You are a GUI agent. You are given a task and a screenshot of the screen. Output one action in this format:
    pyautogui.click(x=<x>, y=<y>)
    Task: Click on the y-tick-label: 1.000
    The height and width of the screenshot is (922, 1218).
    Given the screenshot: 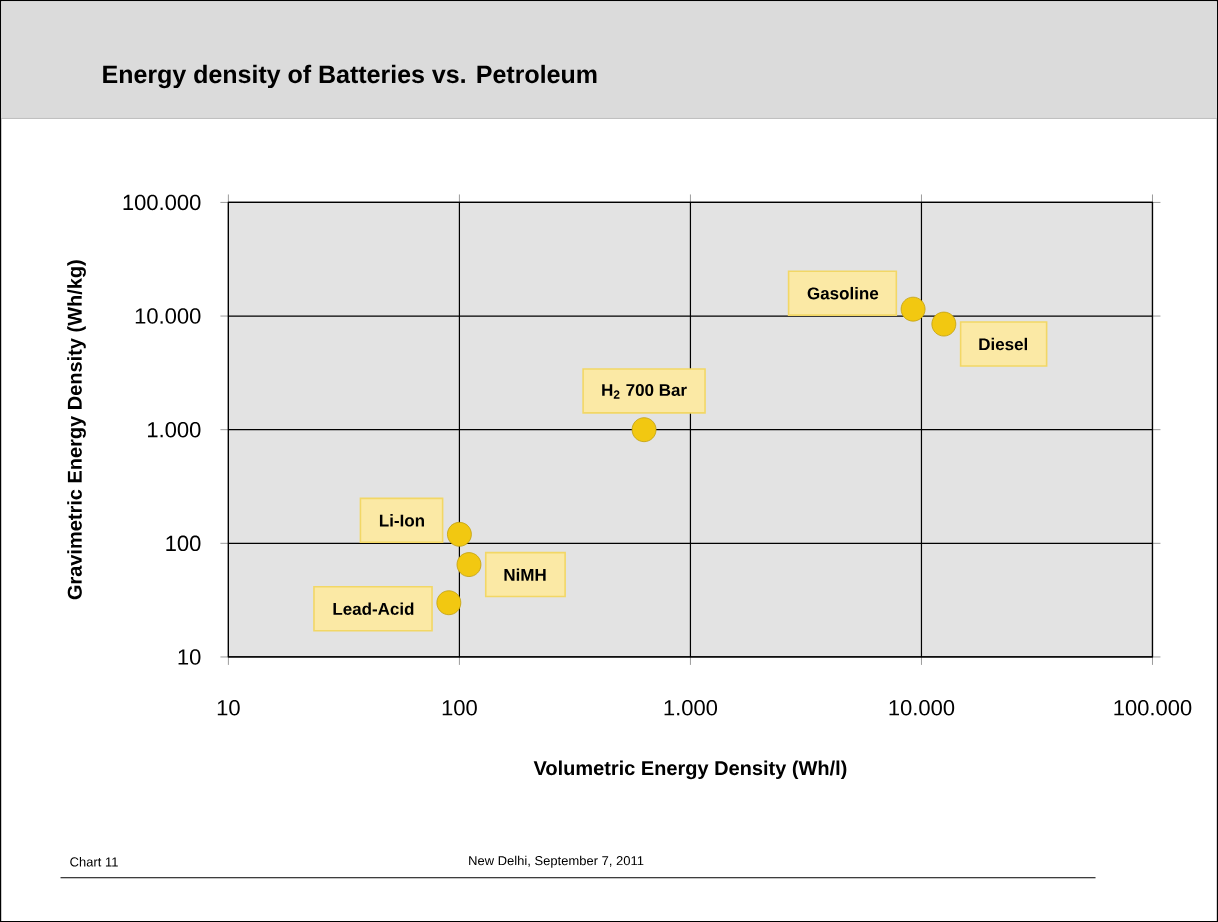 What is the action you would take?
    pyautogui.click(x=174, y=429)
    